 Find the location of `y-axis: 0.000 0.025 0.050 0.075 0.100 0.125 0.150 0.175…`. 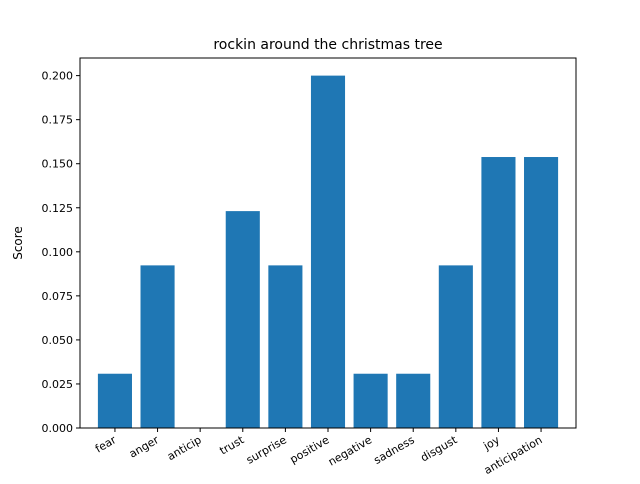

y-axis: 0.000 0.025 0.050 0.075 0.100 0.125 0.150 0.175… is located at coordinates (61, 252).